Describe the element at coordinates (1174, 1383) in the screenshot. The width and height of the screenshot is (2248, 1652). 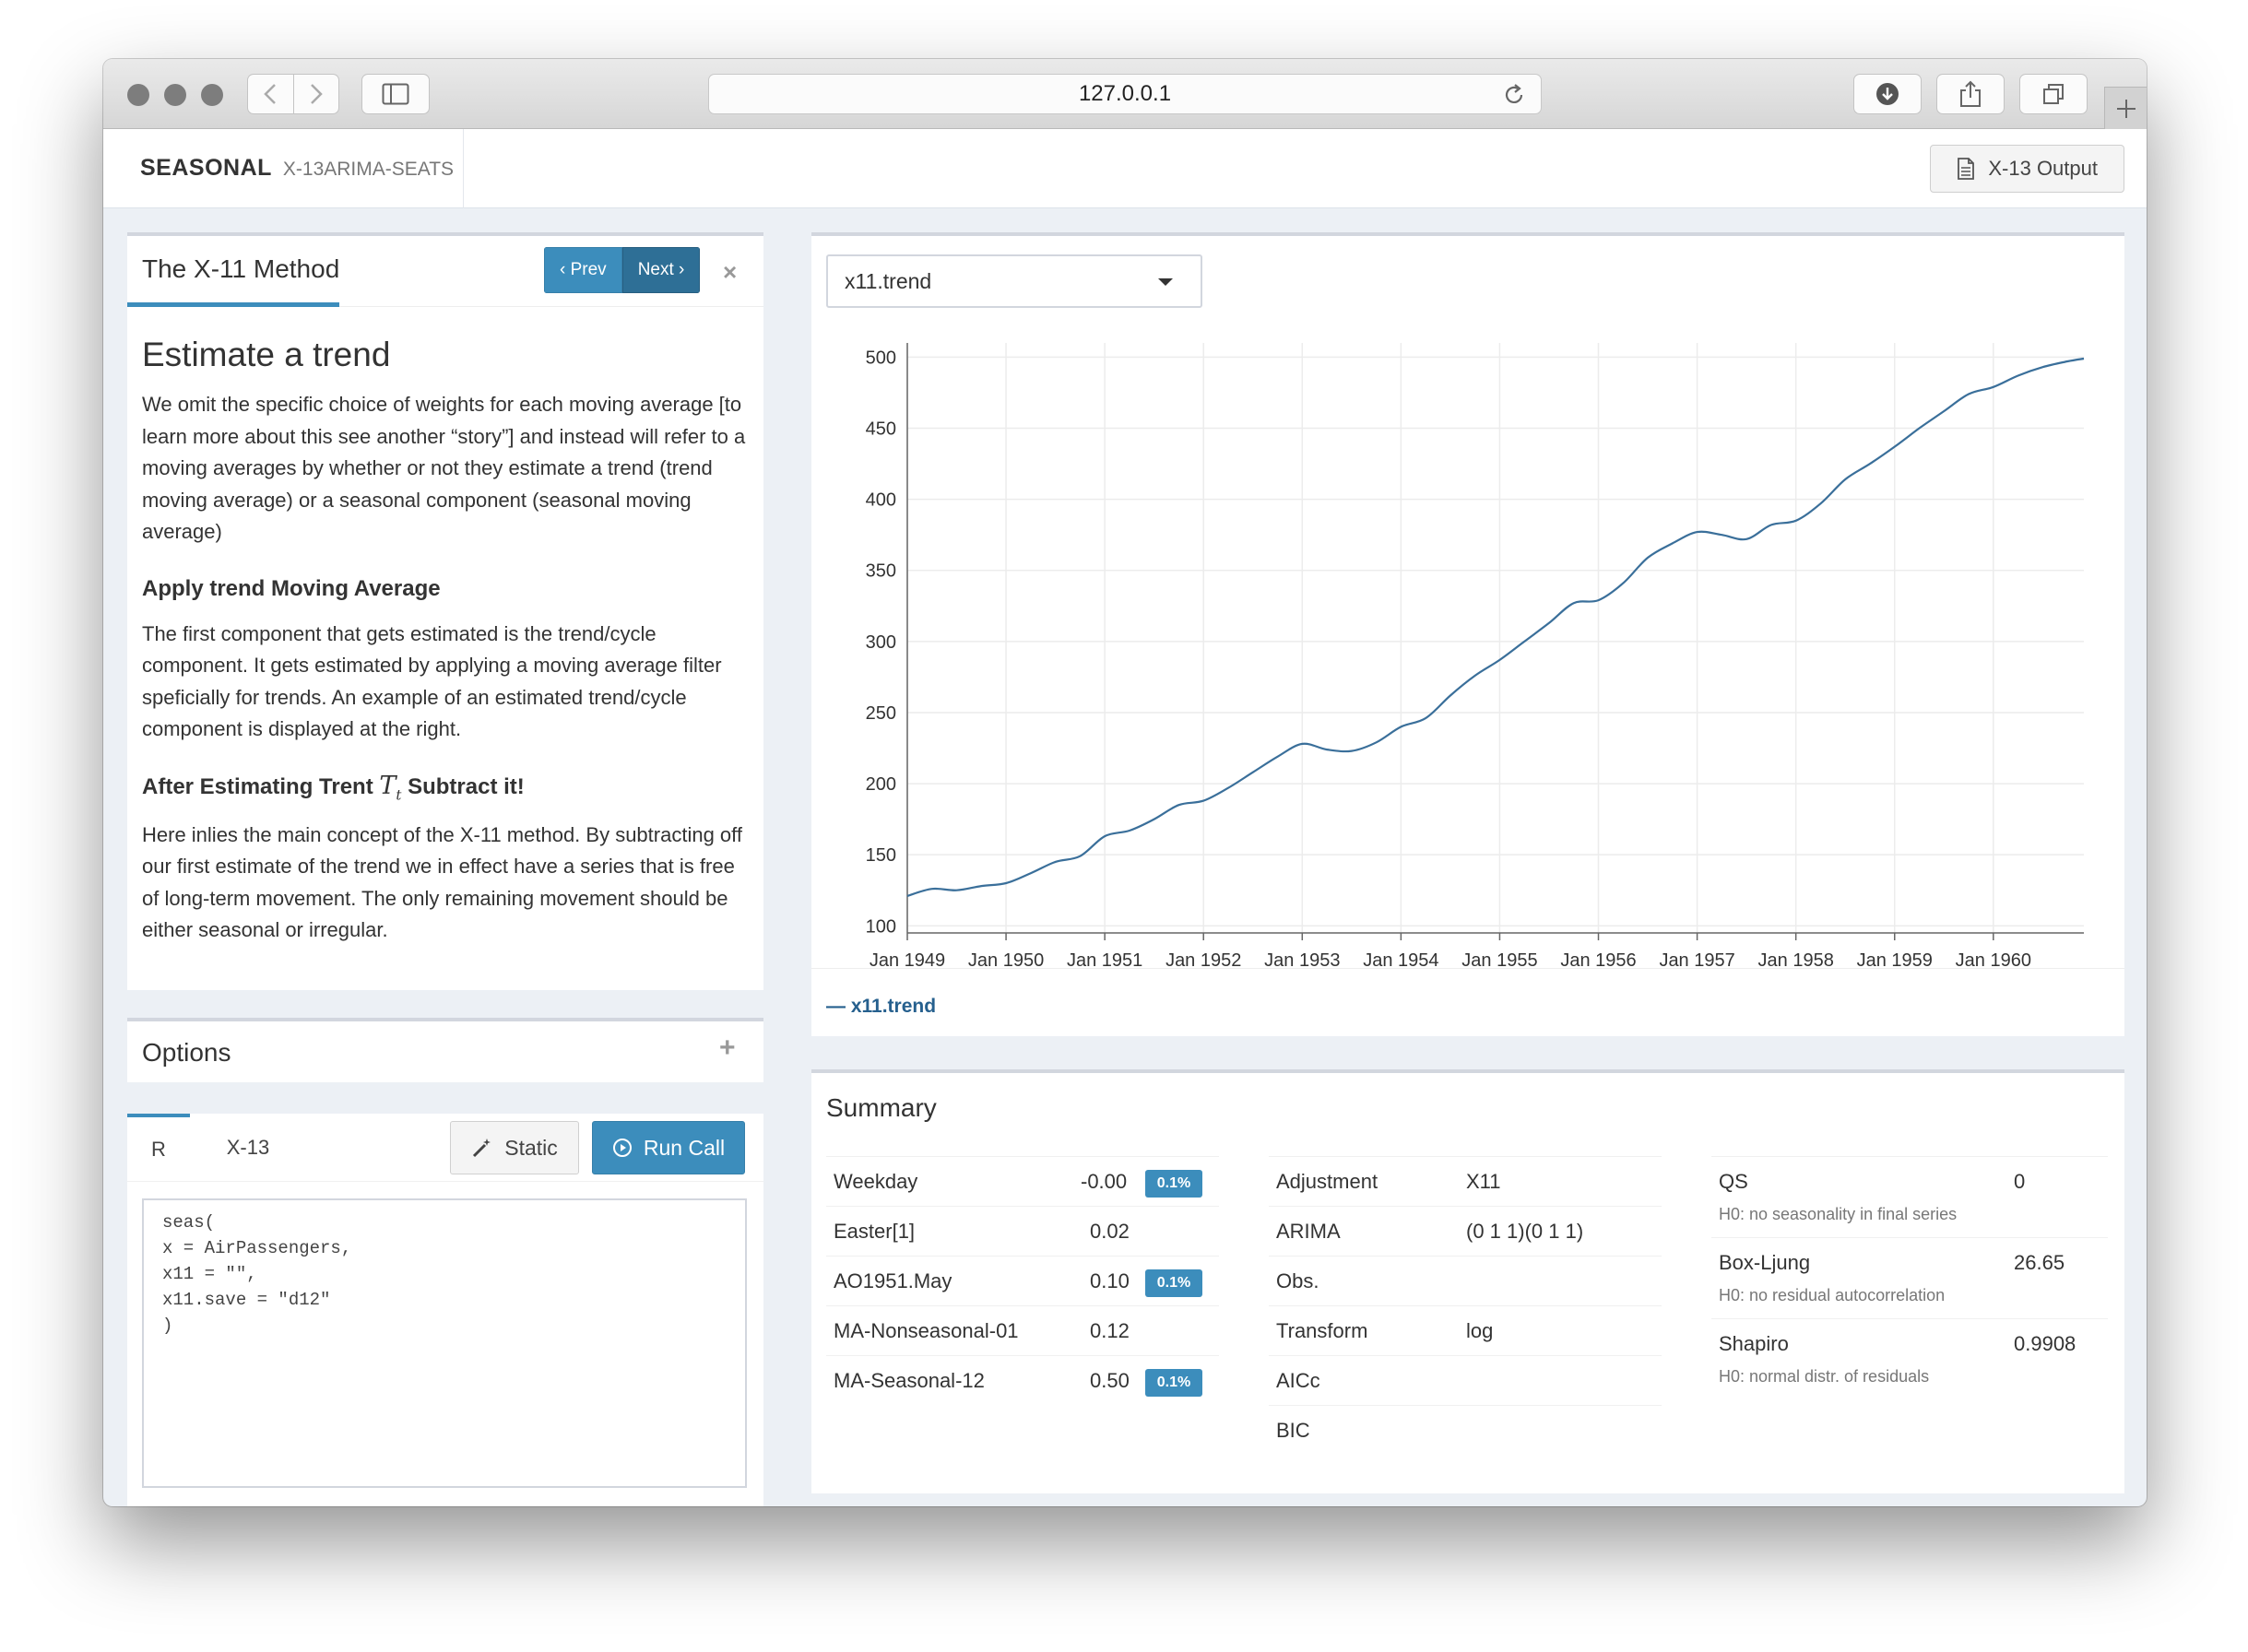
I see `significance-badge: 0.1%` at that location.